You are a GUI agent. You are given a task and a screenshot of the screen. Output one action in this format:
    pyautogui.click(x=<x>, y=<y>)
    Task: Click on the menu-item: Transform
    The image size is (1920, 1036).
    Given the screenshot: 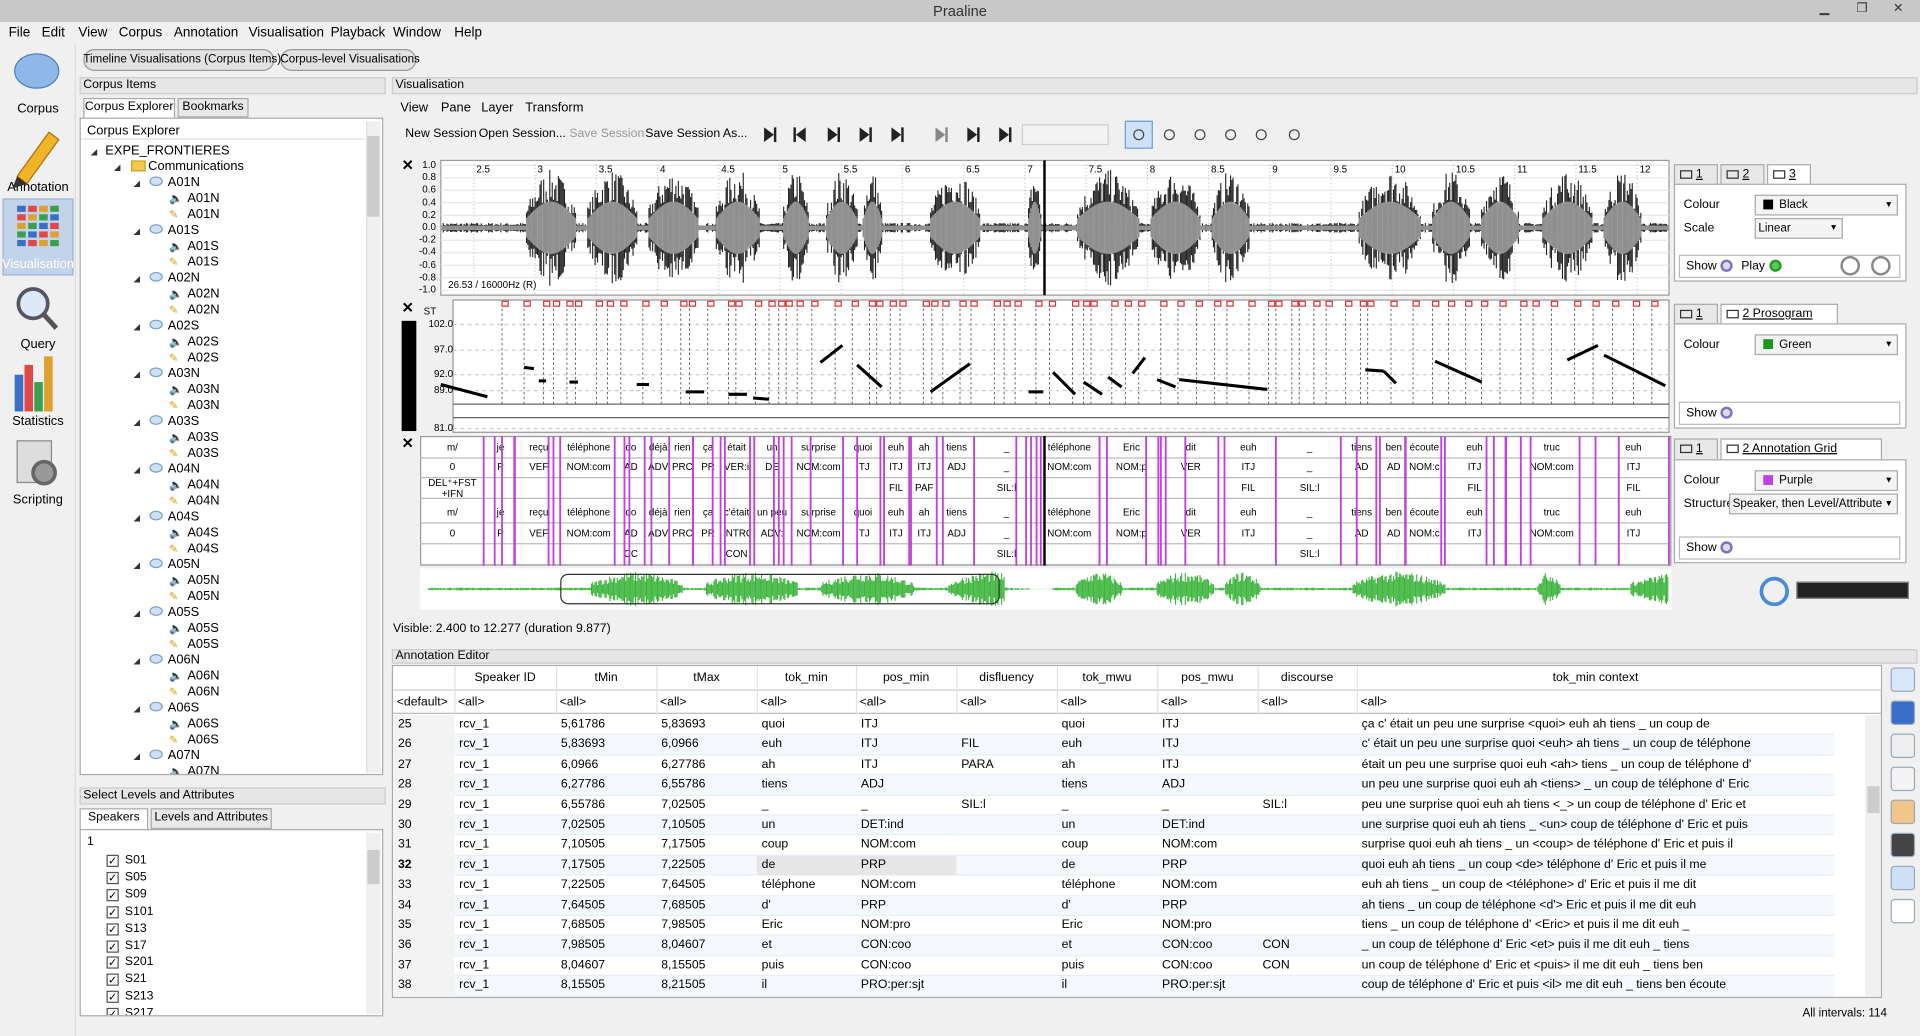 What is the action you would take?
    pyautogui.click(x=554, y=108)
    